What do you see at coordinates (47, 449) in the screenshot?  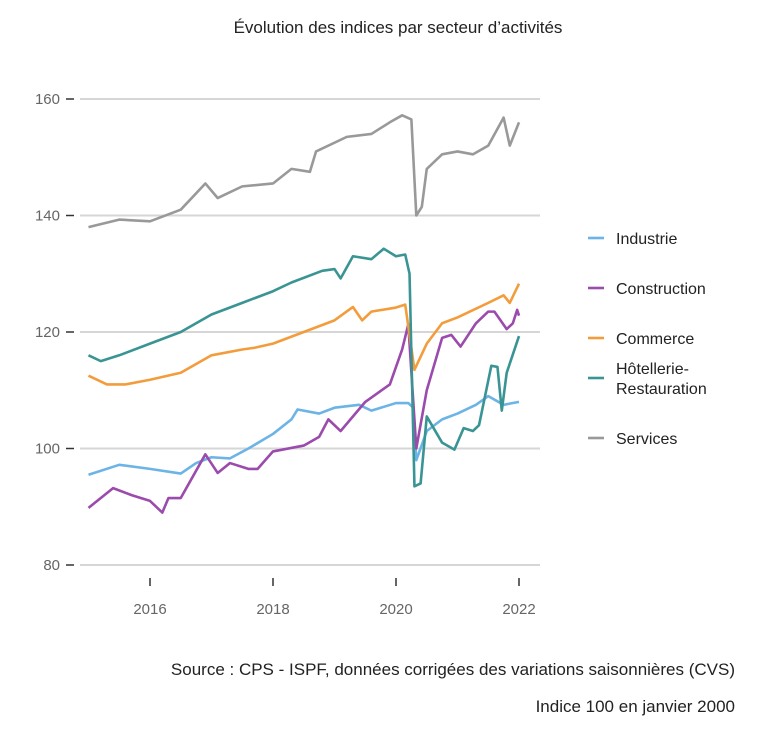 I see `y-tick-label: 100` at bounding box center [47, 449].